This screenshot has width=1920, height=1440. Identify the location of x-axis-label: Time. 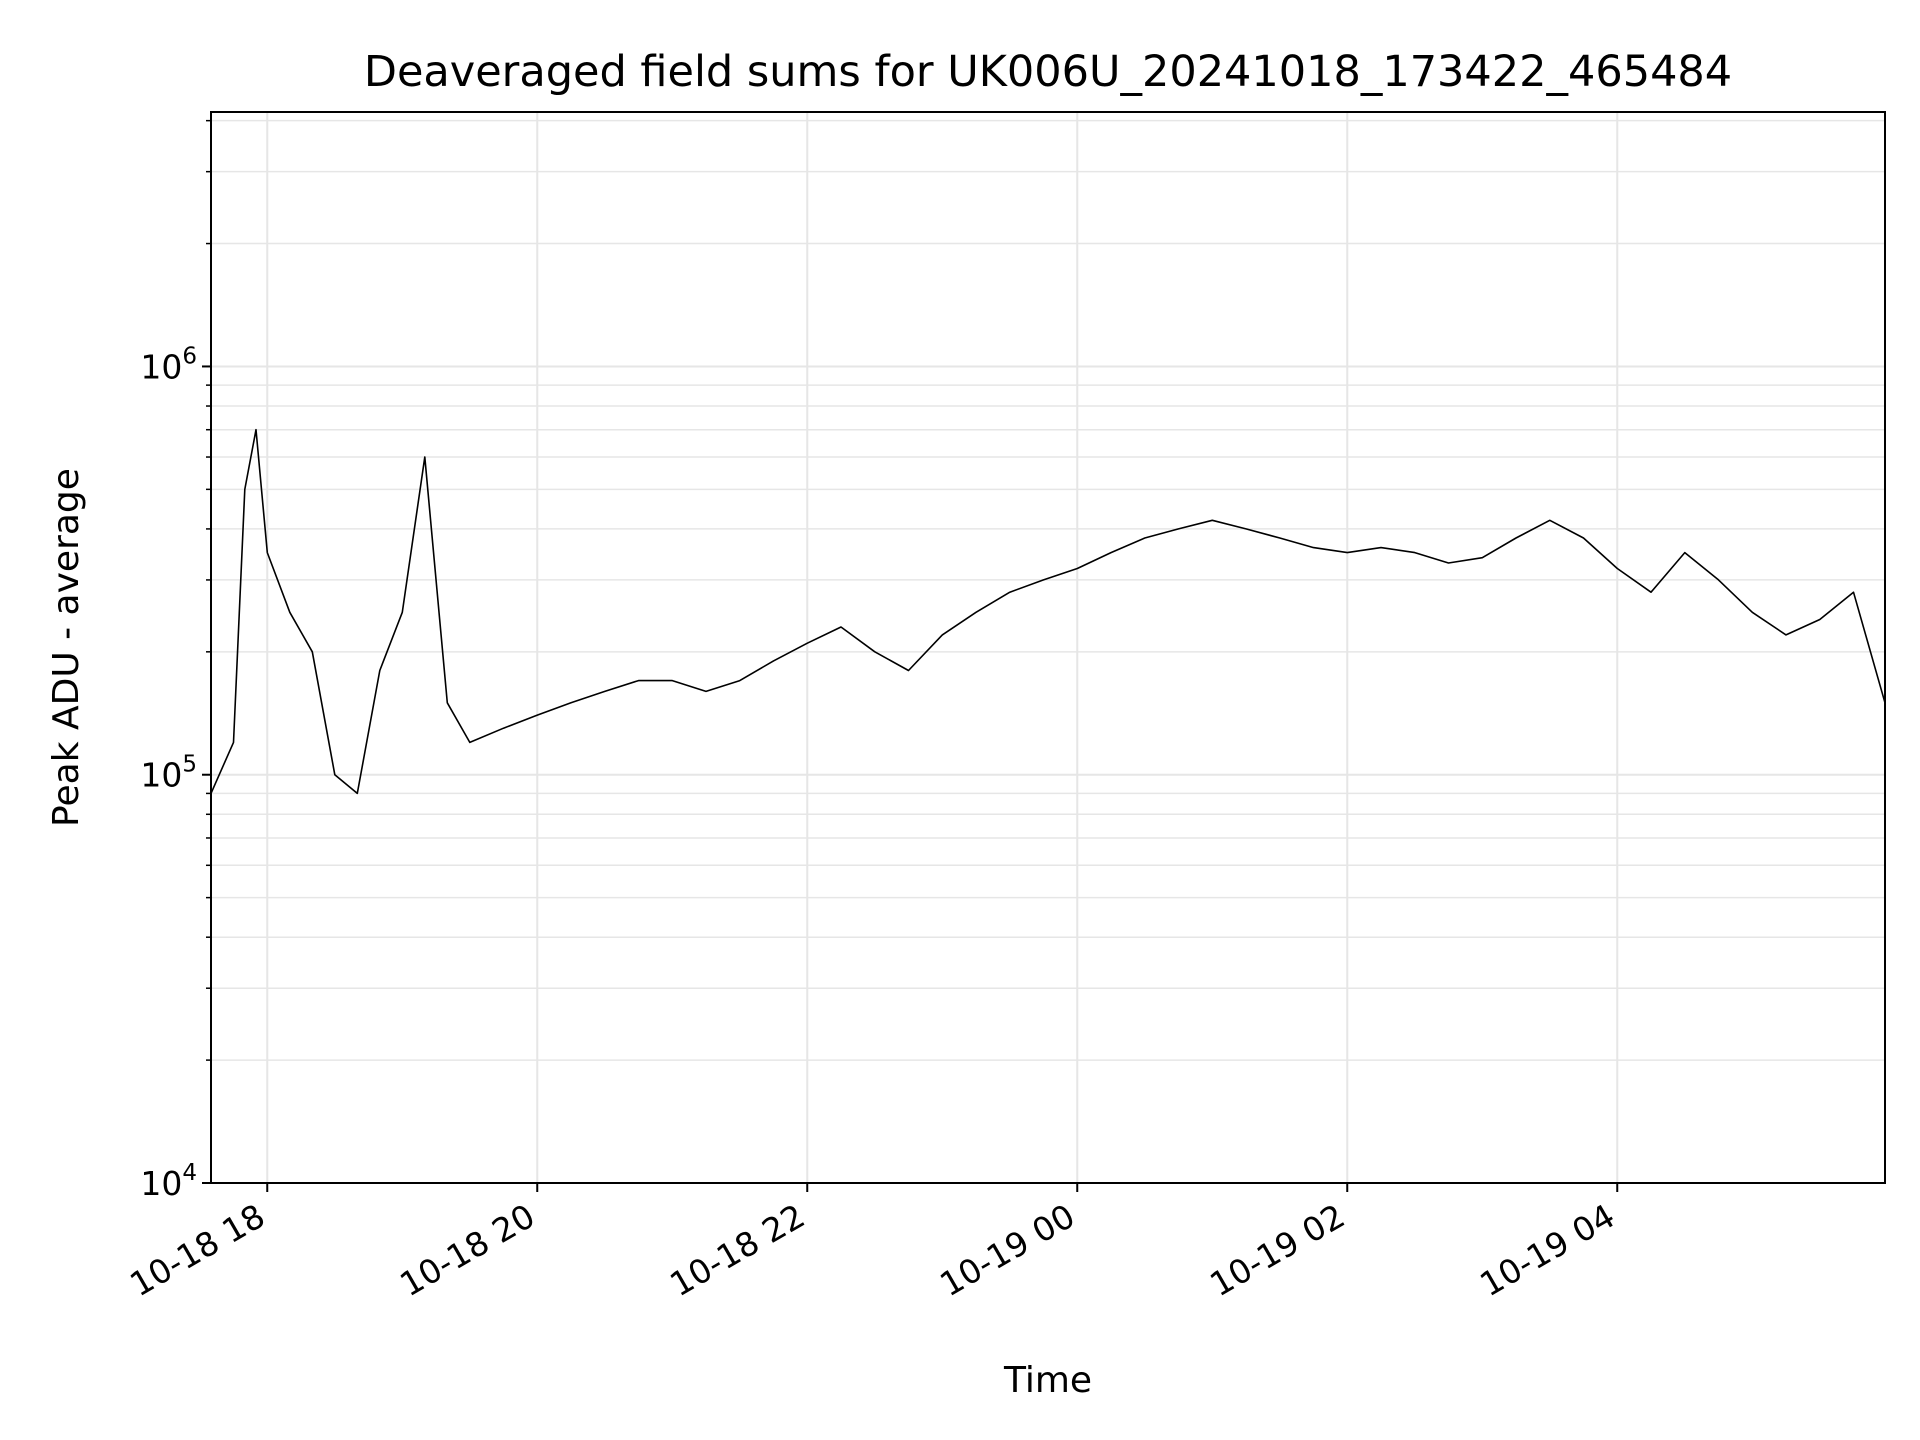
(1047, 1380).